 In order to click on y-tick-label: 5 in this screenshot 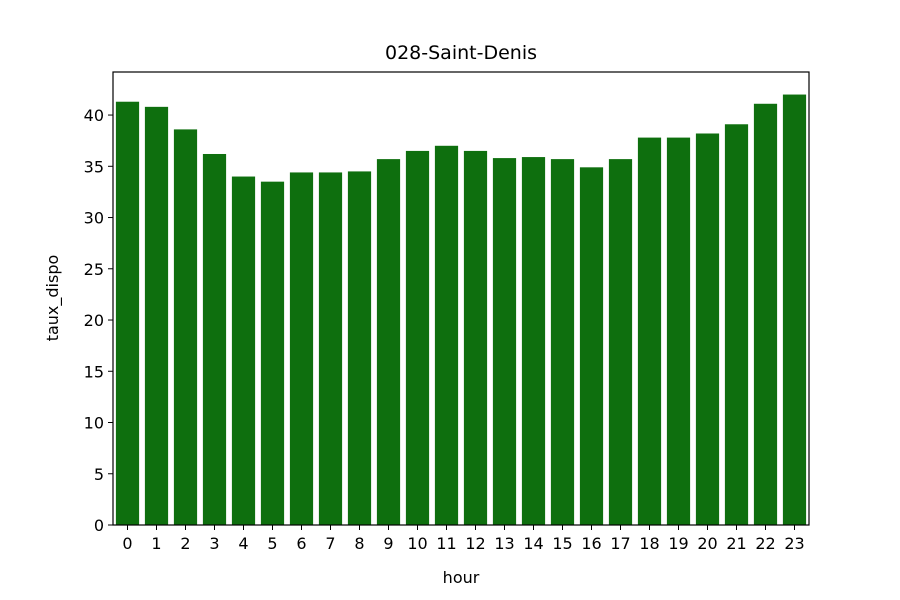, I will do `click(99, 474)`.